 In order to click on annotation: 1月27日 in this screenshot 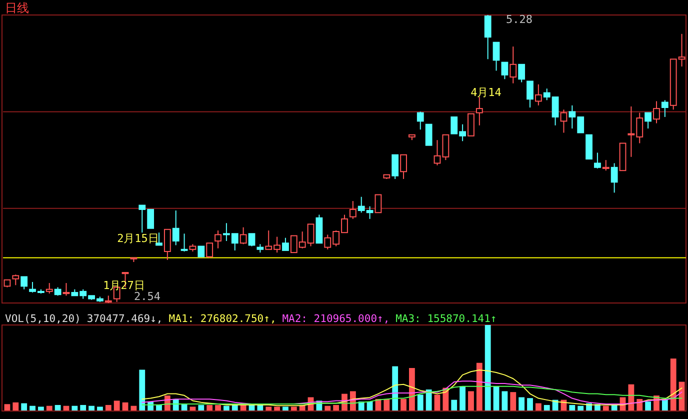, I will do `click(124, 285)`.